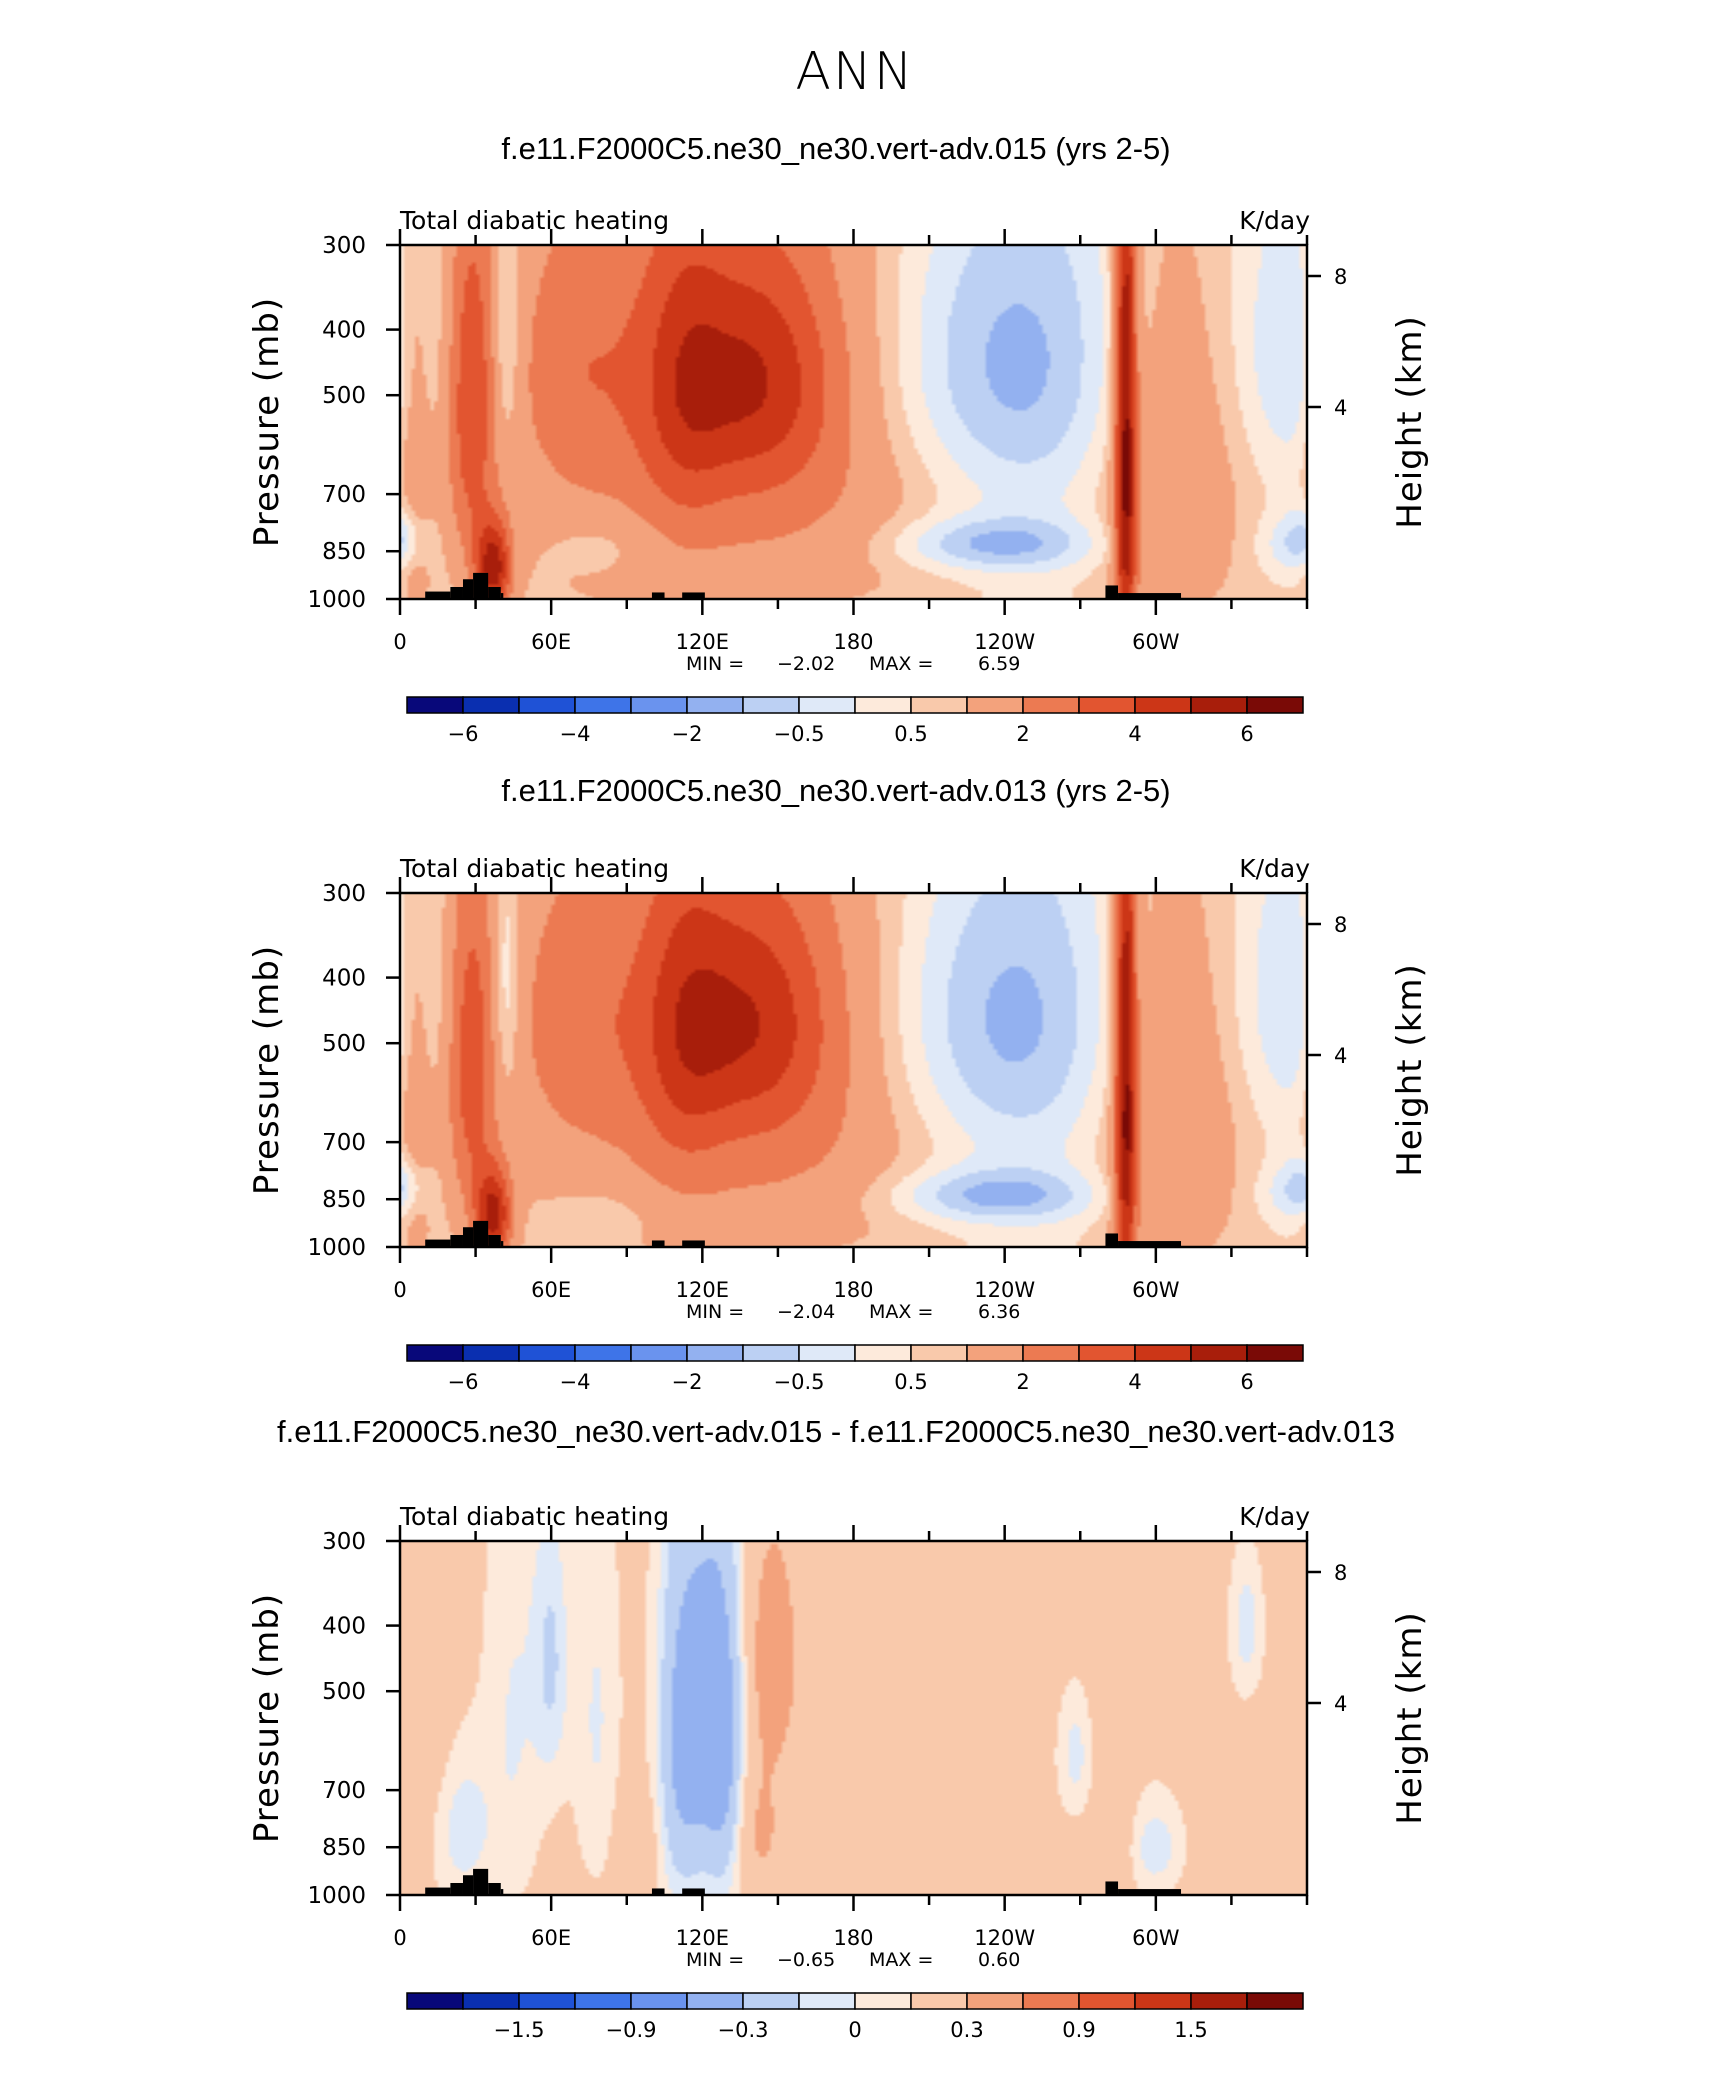 The image size is (1710, 2074). I want to click on x-tick-label: 180, so click(853, 1290).